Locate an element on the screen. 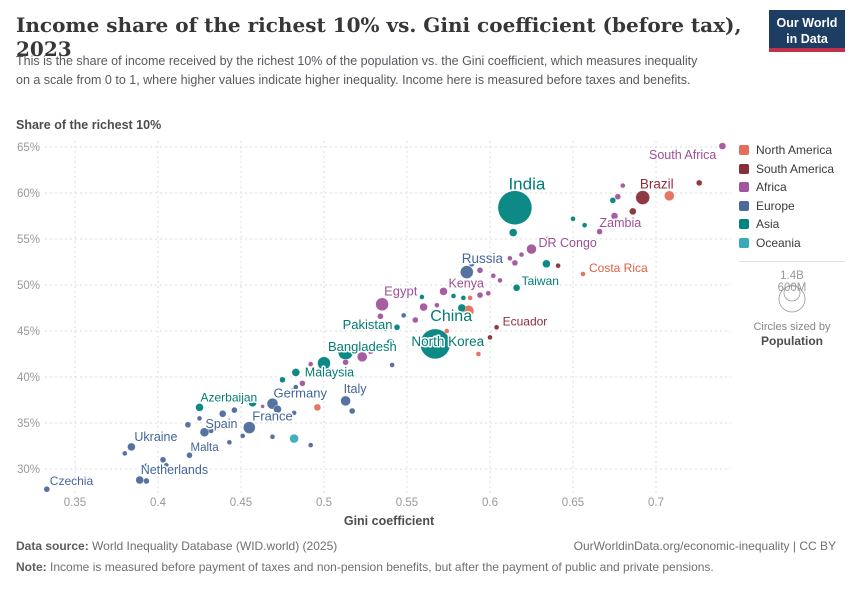  country-label-india: India is located at coordinates (527, 184).